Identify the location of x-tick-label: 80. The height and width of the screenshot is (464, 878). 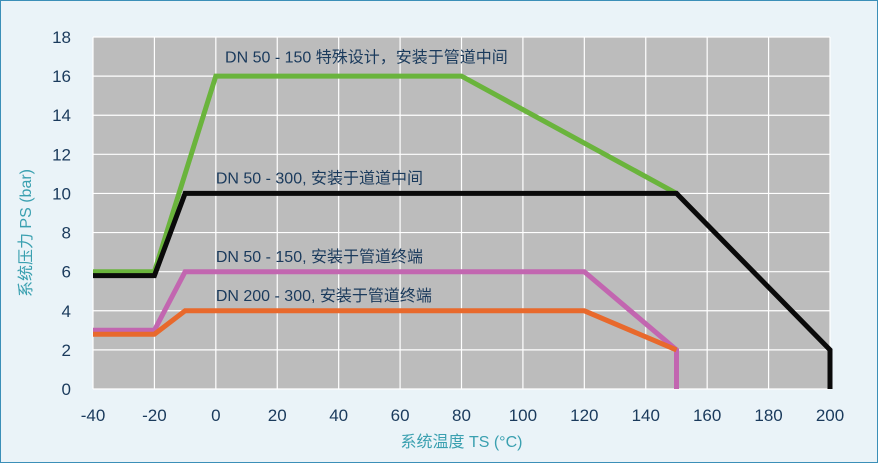
(461, 415).